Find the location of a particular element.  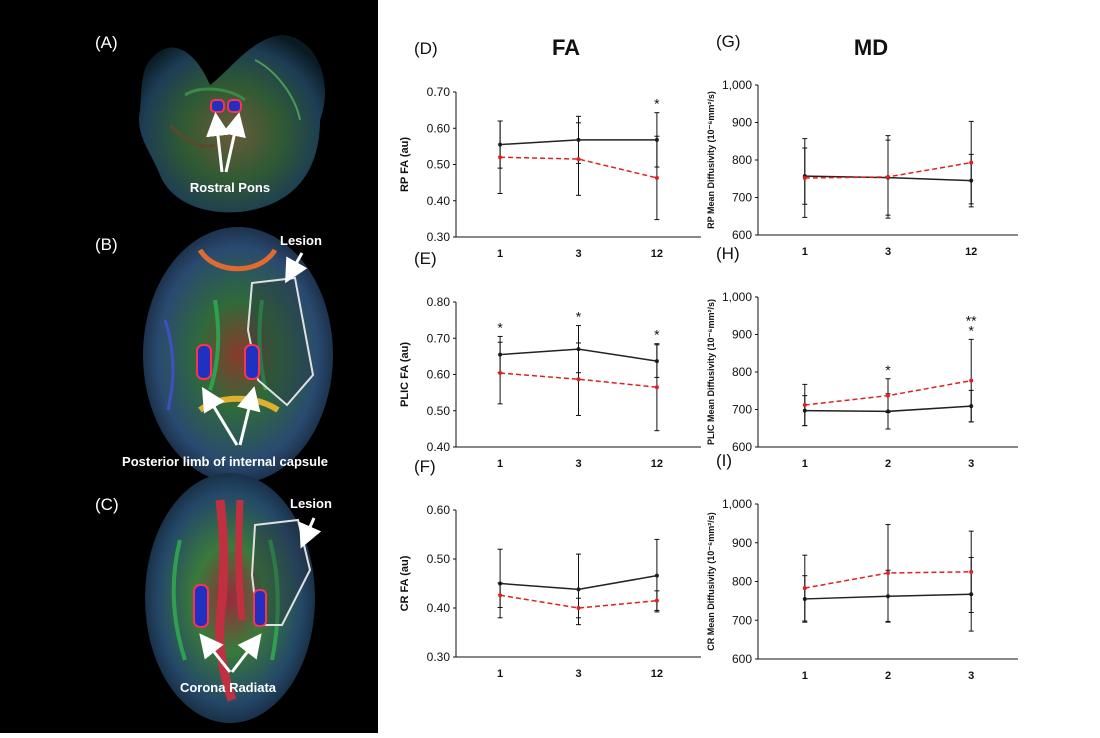

y-tick-label: 900 is located at coordinates (742, 543).